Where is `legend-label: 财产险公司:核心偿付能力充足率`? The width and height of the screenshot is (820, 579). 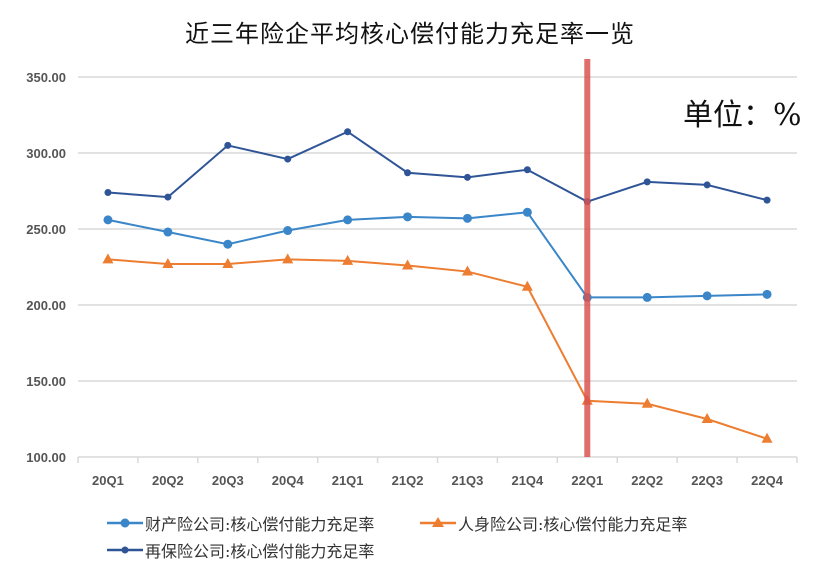 legend-label: 财产险公司:核心偿付能力充足率 is located at coordinates (260, 524).